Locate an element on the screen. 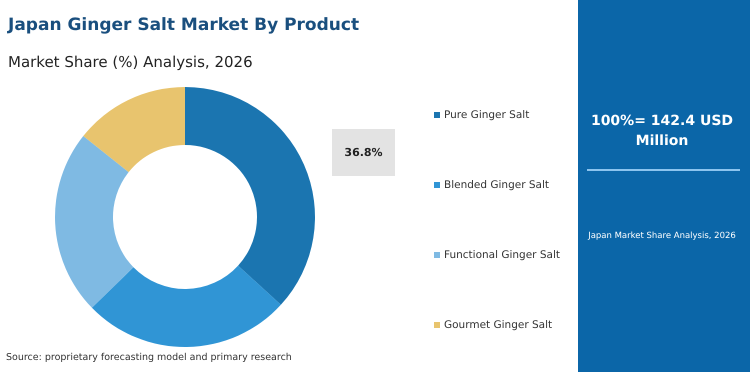 This screenshot has height=372, width=750. legend-label: Pure Ginger Salt is located at coordinates (487, 115).